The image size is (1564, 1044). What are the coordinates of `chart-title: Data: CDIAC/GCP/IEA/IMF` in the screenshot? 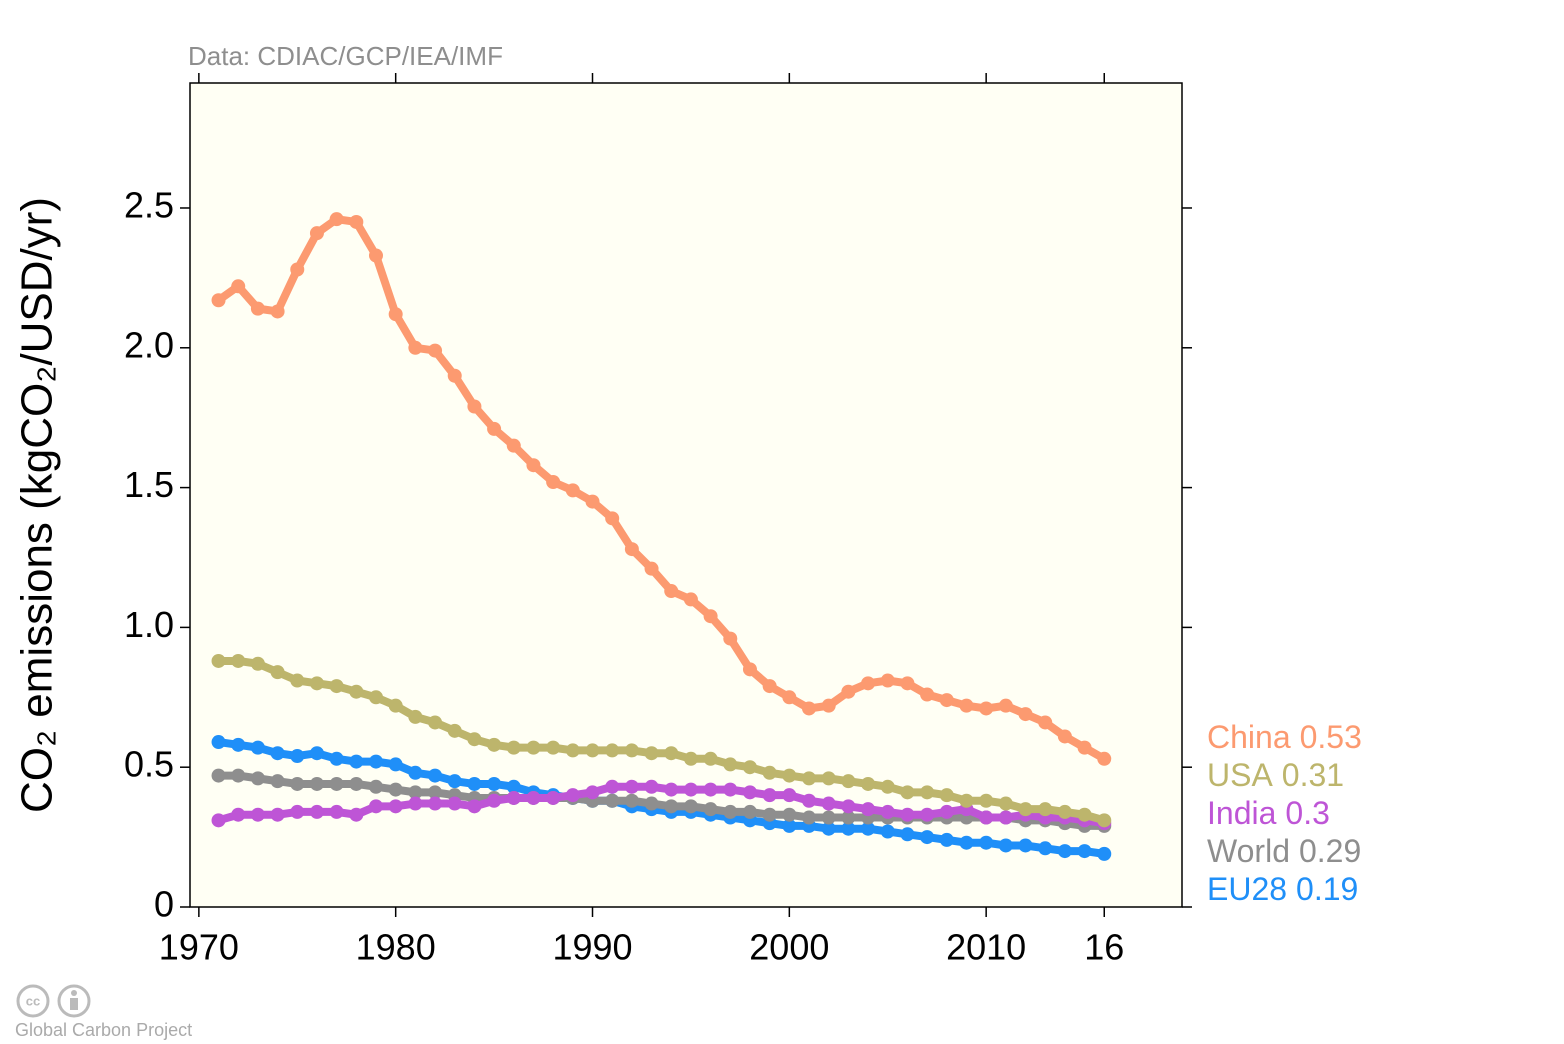 It's located at (345, 56).